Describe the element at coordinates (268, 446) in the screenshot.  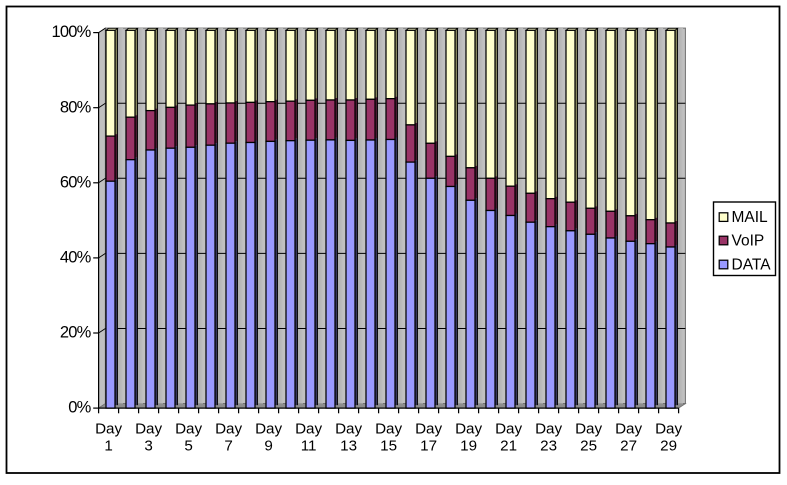
I see `svg-text: 9` at that location.